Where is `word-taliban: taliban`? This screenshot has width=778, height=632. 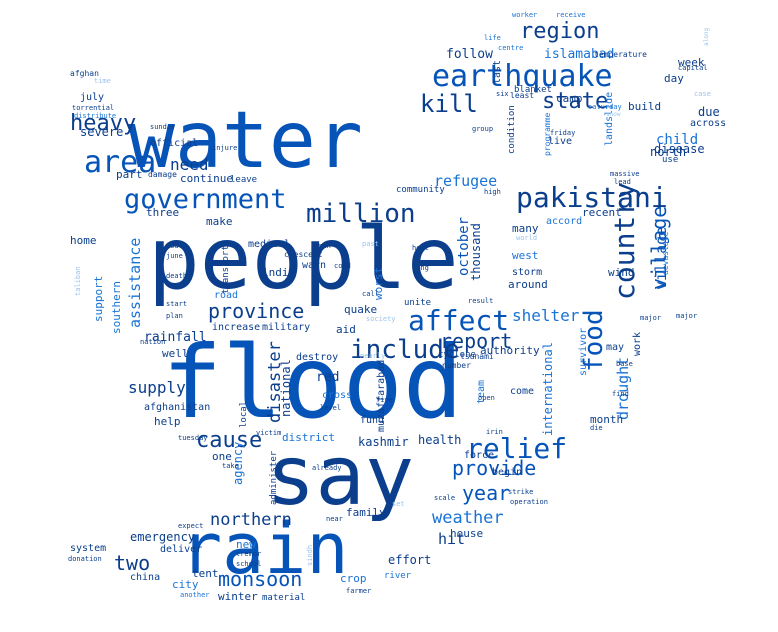 word-taliban: taliban is located at coordinates (78, 281).